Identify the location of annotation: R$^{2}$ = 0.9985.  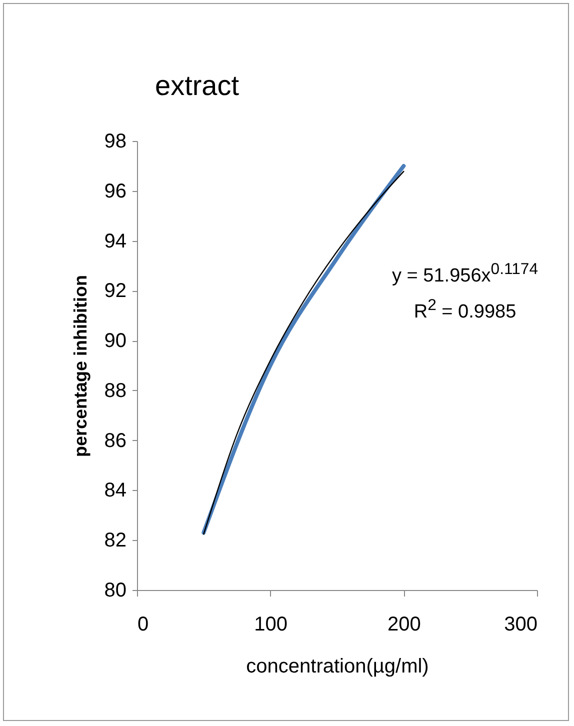
(465, 310).